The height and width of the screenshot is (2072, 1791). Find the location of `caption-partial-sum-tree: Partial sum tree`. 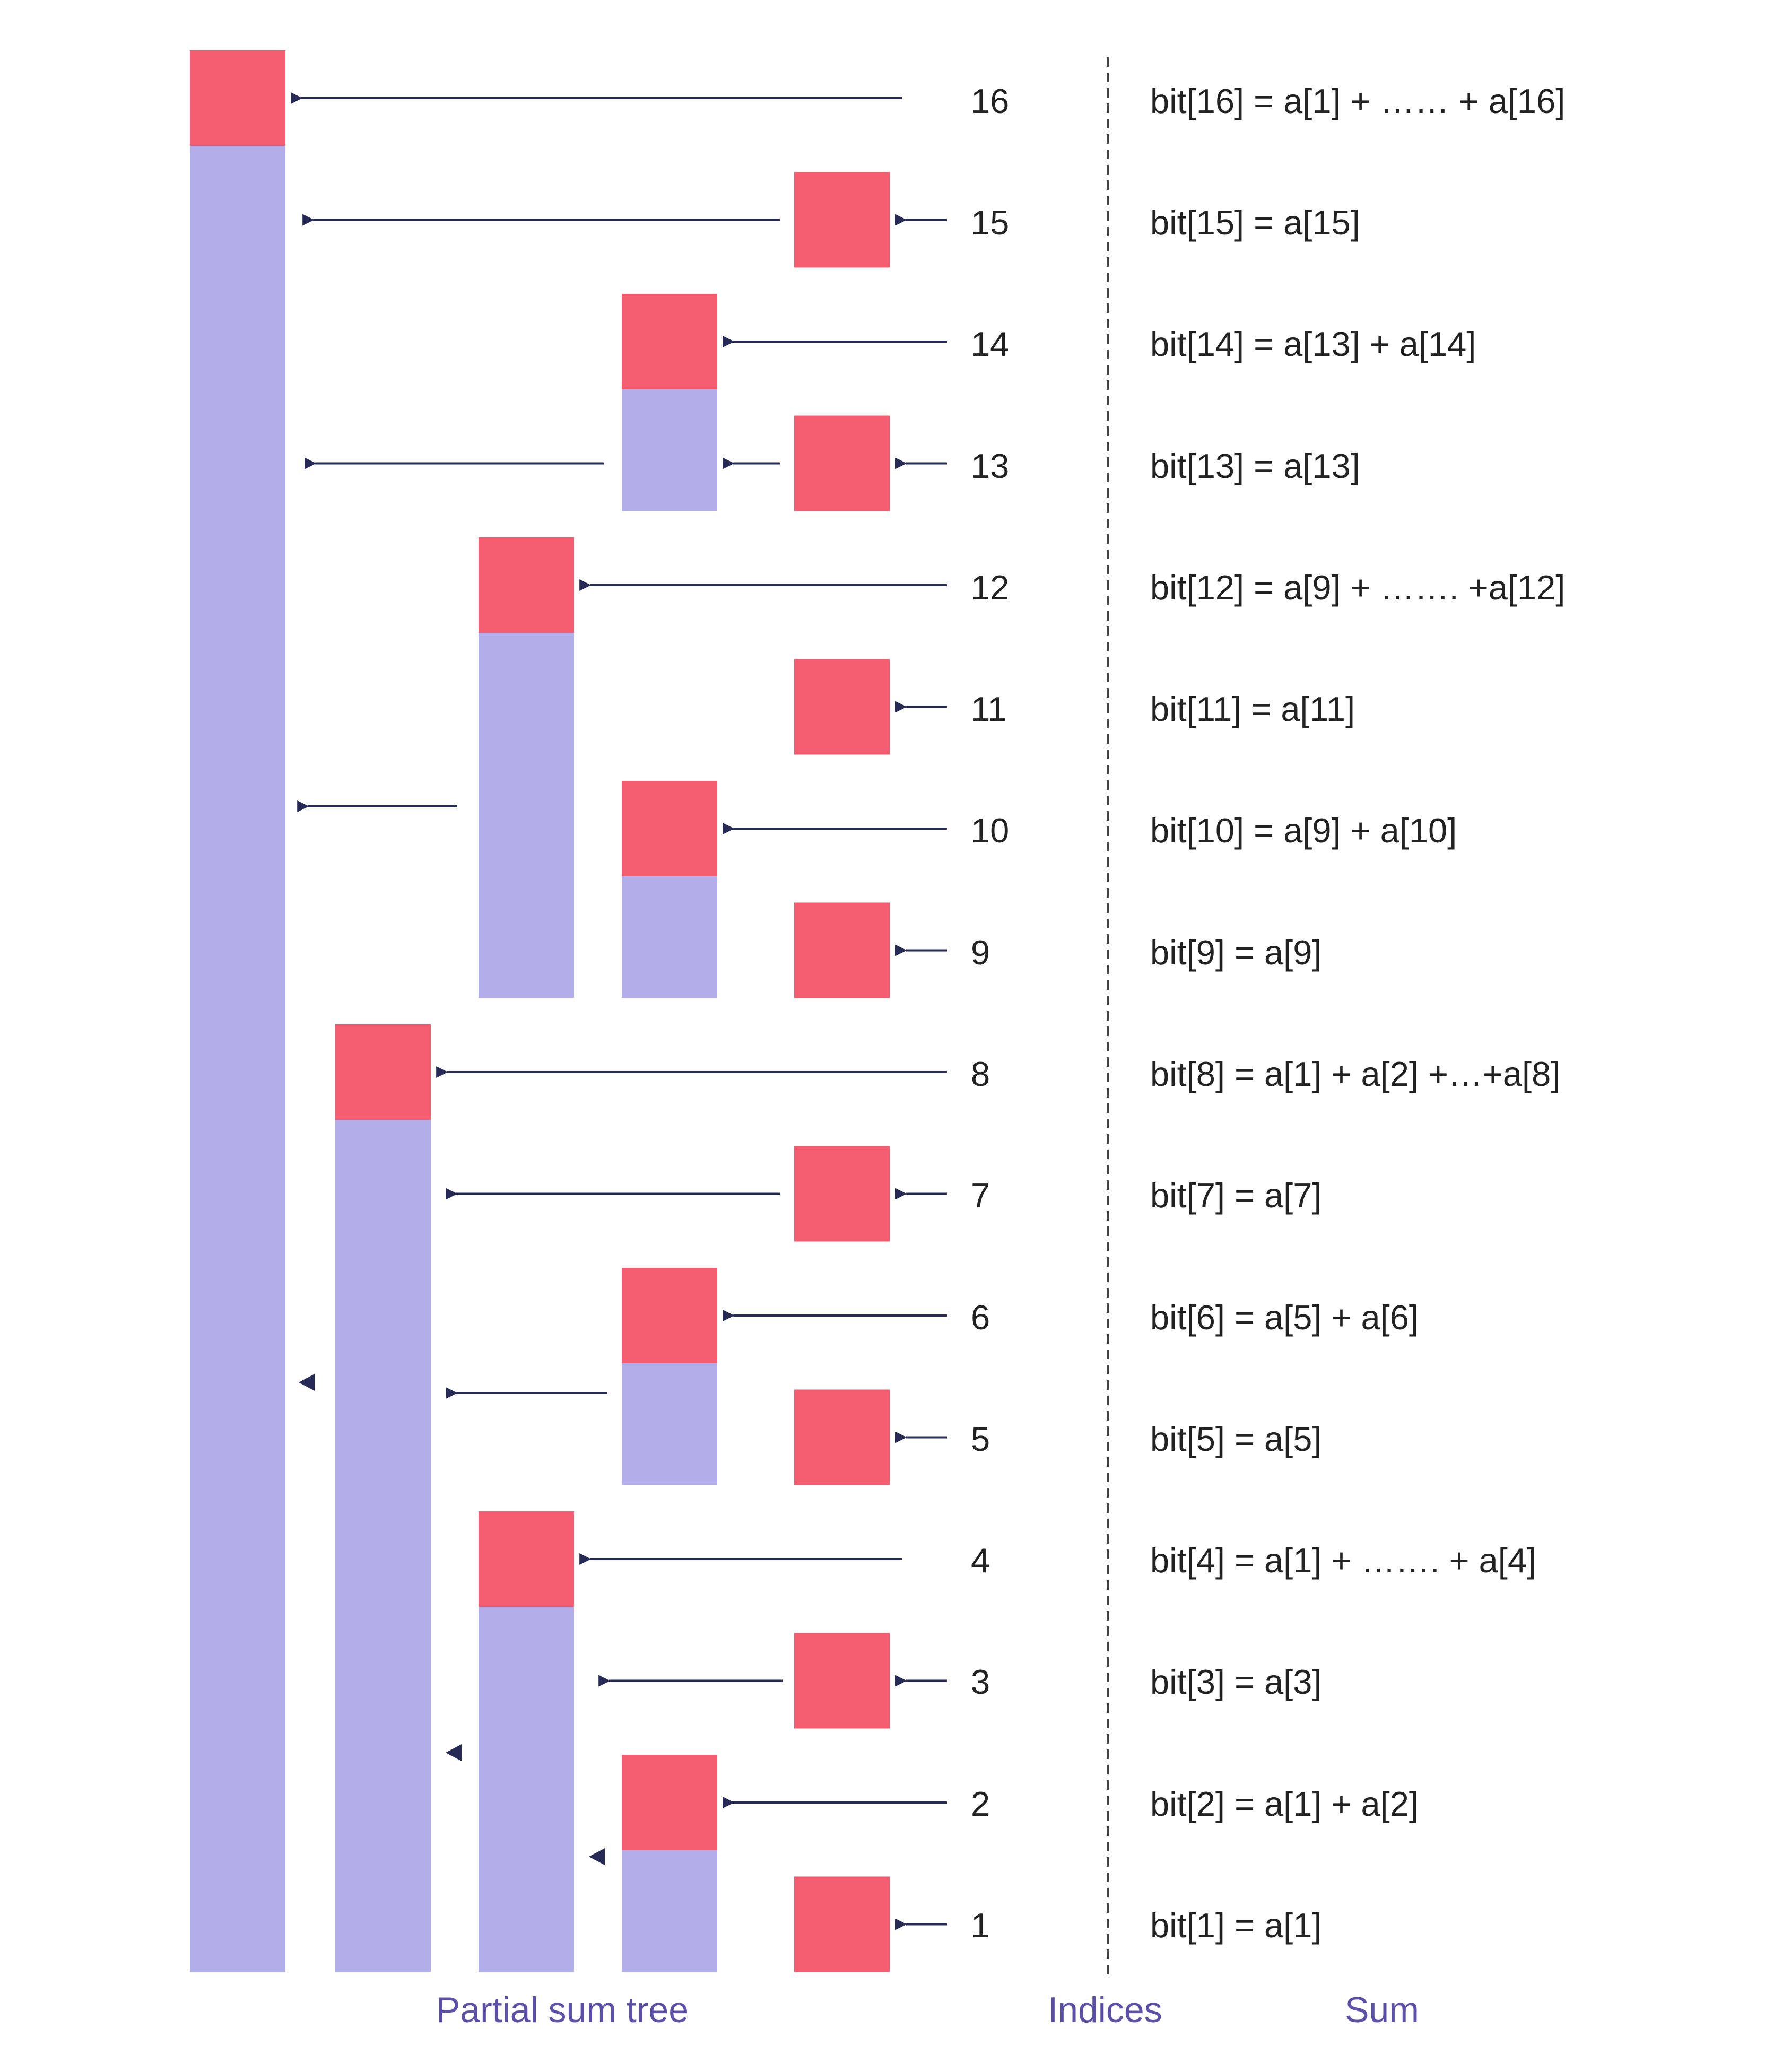

caption-partial-sum-tree: Partial sum tree is located at coordinates (562, 2010).